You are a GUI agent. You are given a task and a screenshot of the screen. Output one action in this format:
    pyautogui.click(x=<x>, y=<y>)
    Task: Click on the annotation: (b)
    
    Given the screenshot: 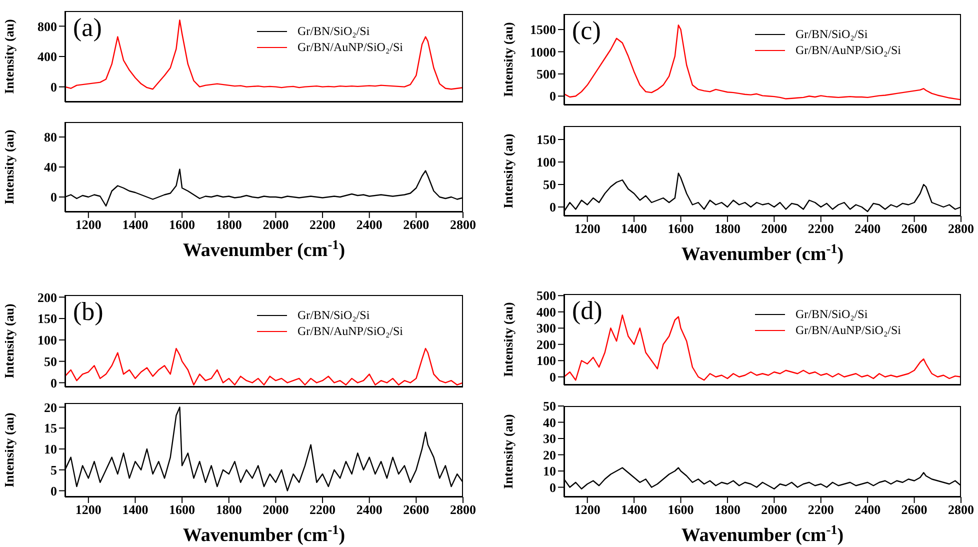 What is the action you would take?
    pyautogui.click(x=88, y=311)
    